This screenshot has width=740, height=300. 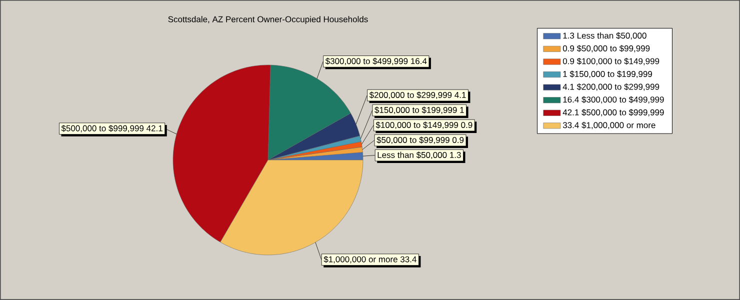 What do you see at coordinates (618, 62) in the screenshot?
I see `legend-label: $100,000 to $149,999` at bounding box center [618, 62].